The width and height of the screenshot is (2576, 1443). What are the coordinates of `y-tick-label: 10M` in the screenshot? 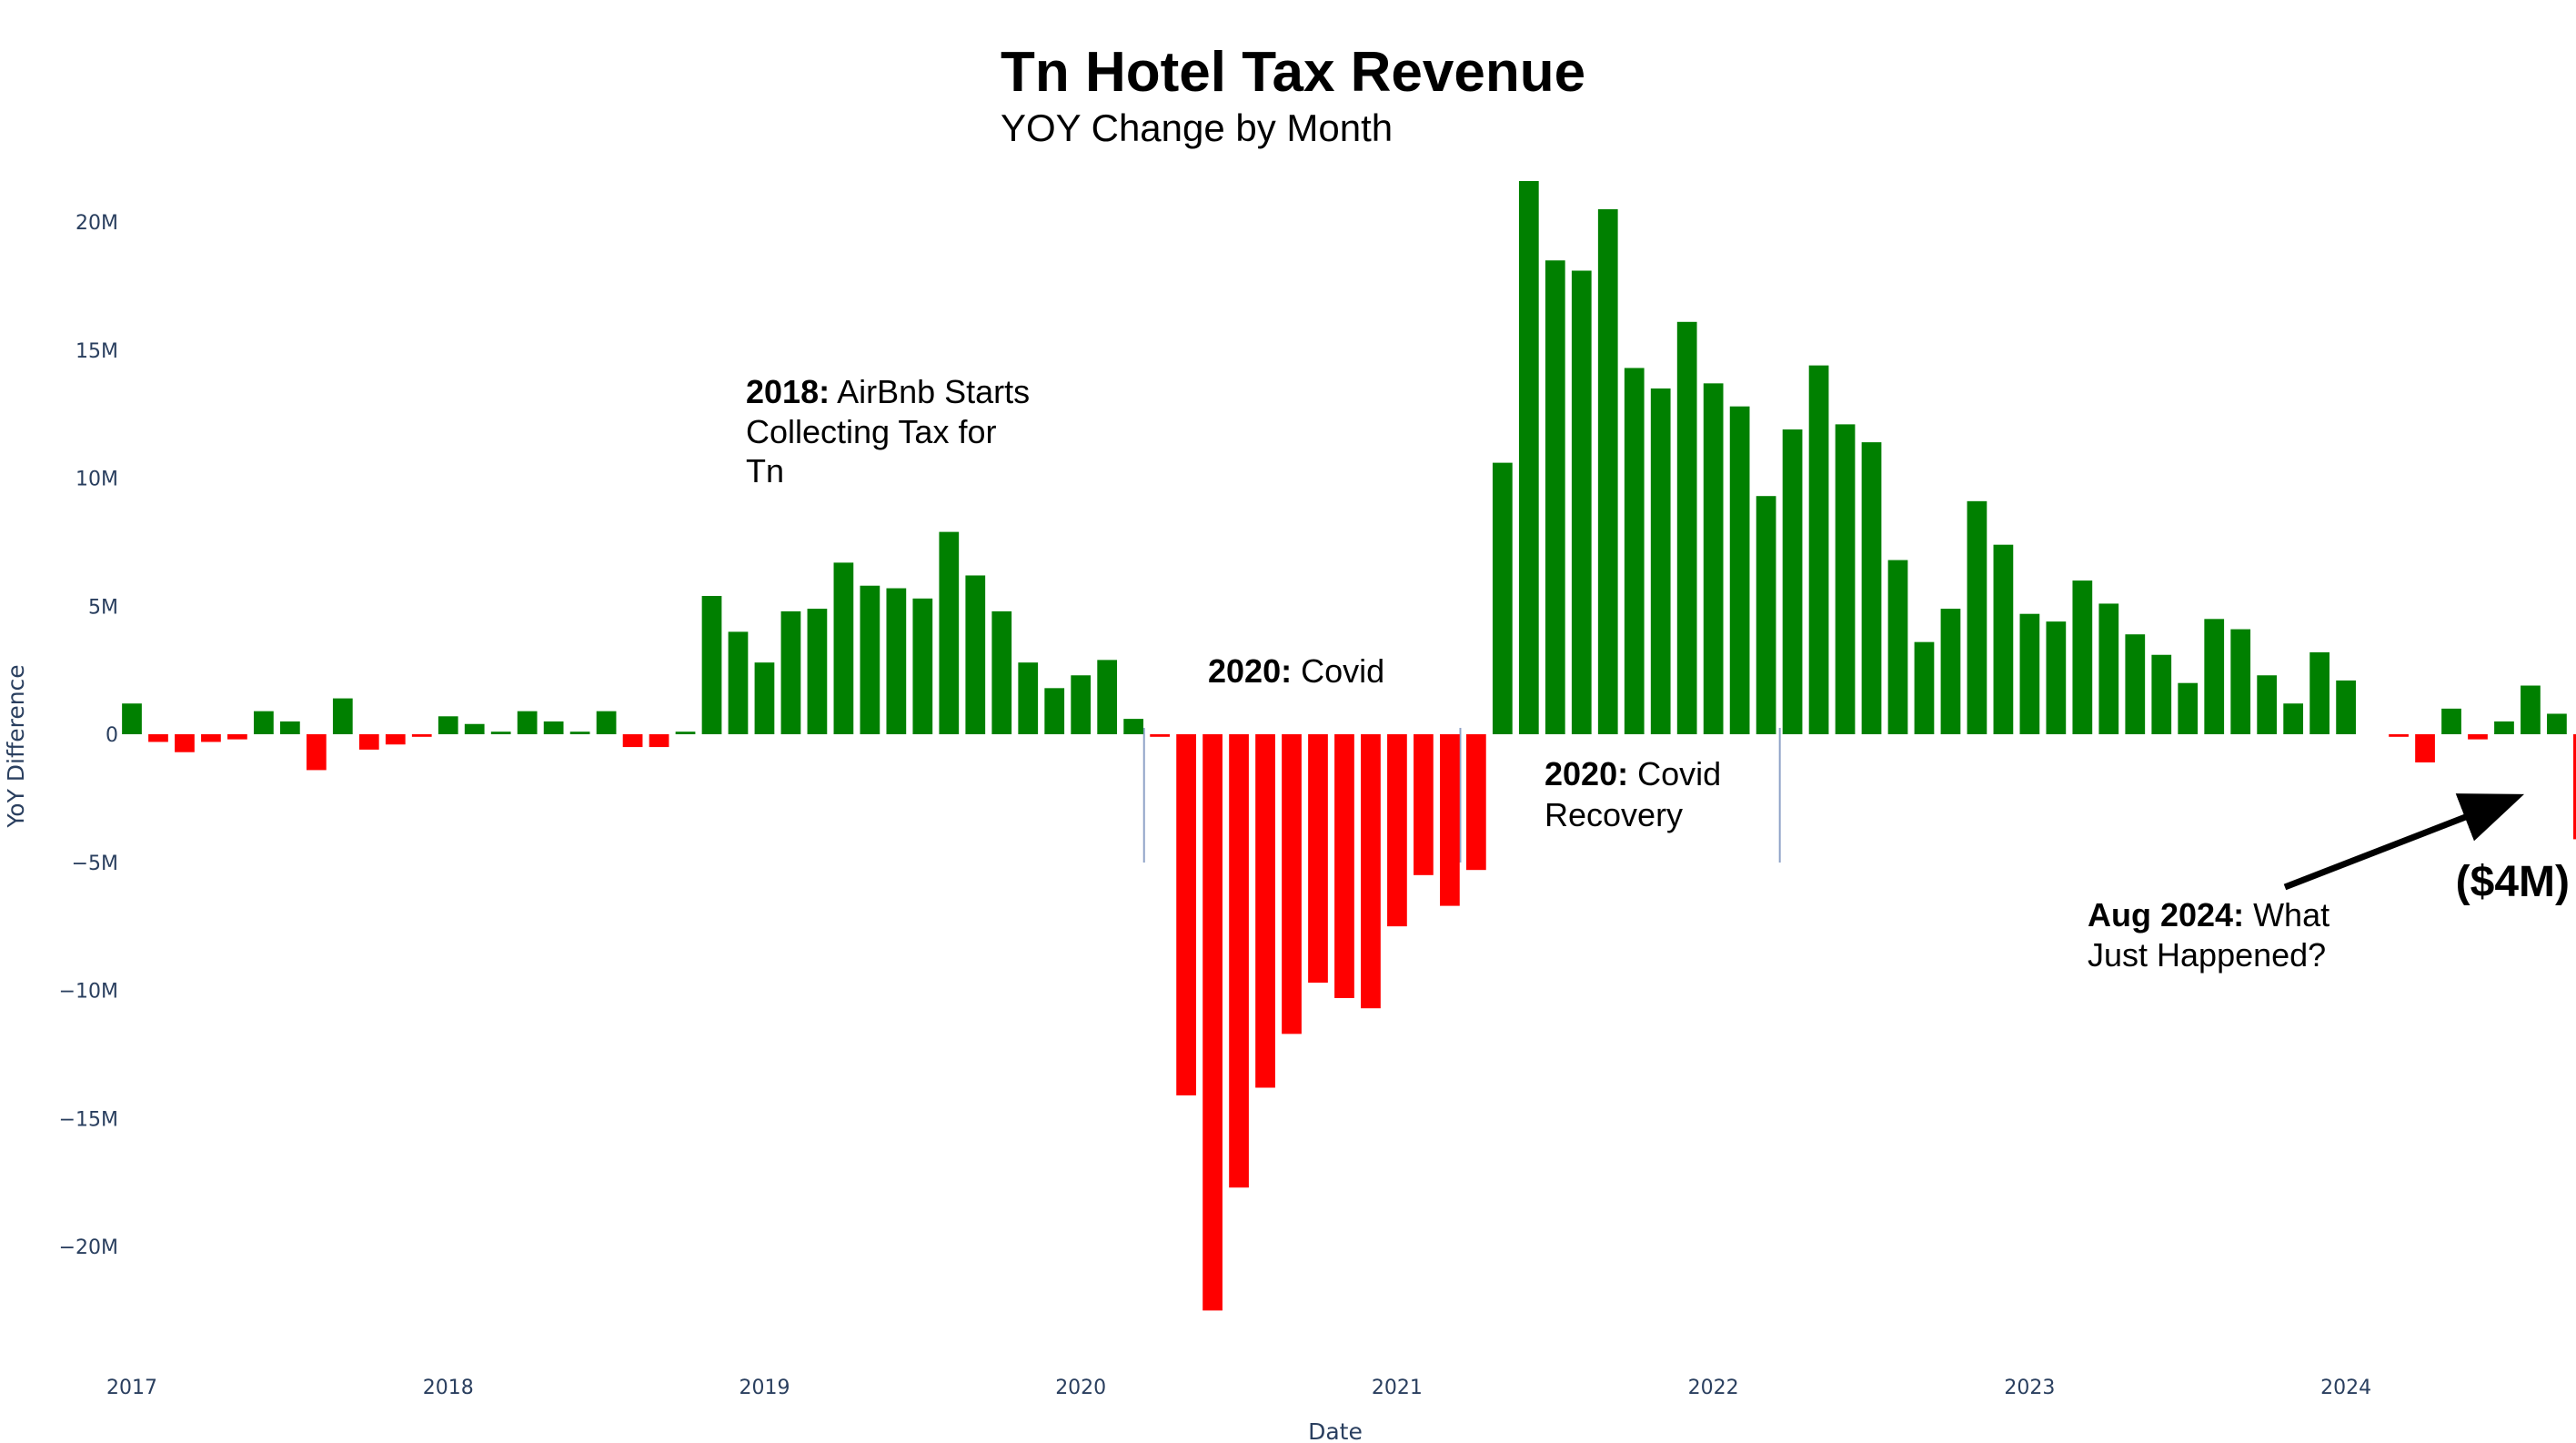 It's located at (96, 480).